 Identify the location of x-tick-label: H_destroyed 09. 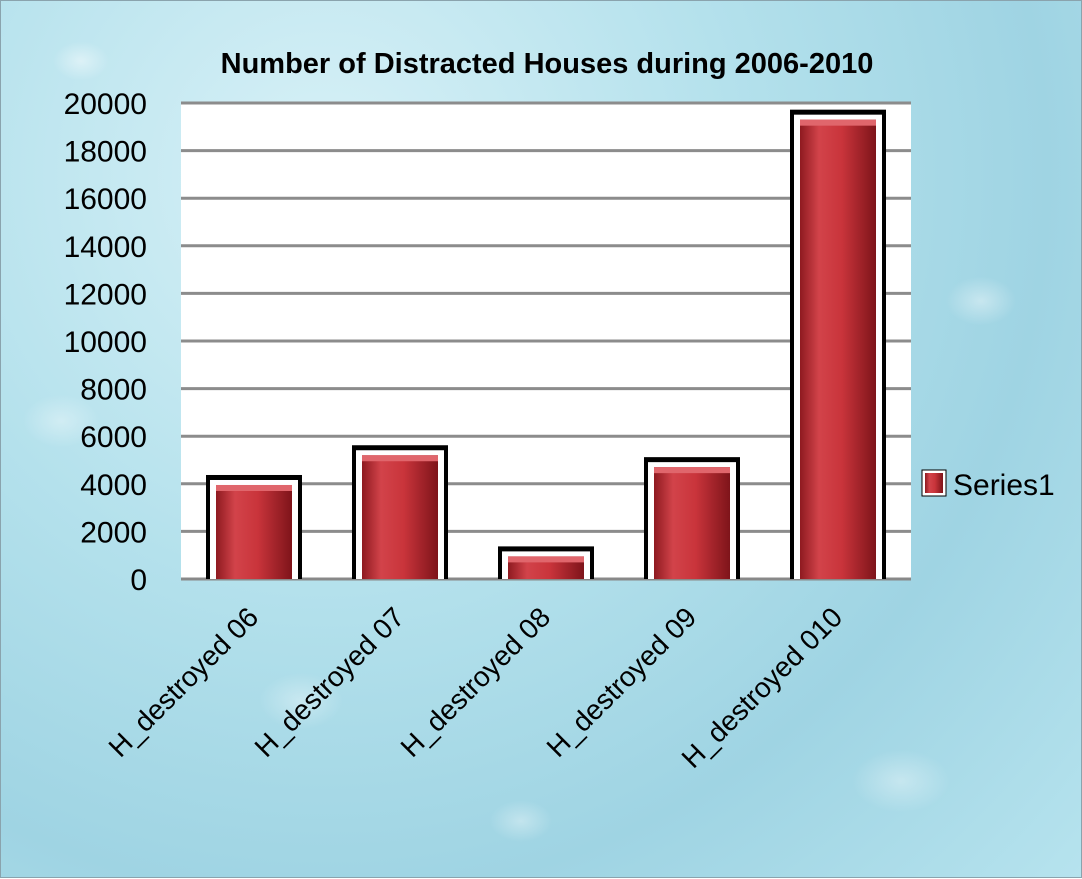
(622, 682).